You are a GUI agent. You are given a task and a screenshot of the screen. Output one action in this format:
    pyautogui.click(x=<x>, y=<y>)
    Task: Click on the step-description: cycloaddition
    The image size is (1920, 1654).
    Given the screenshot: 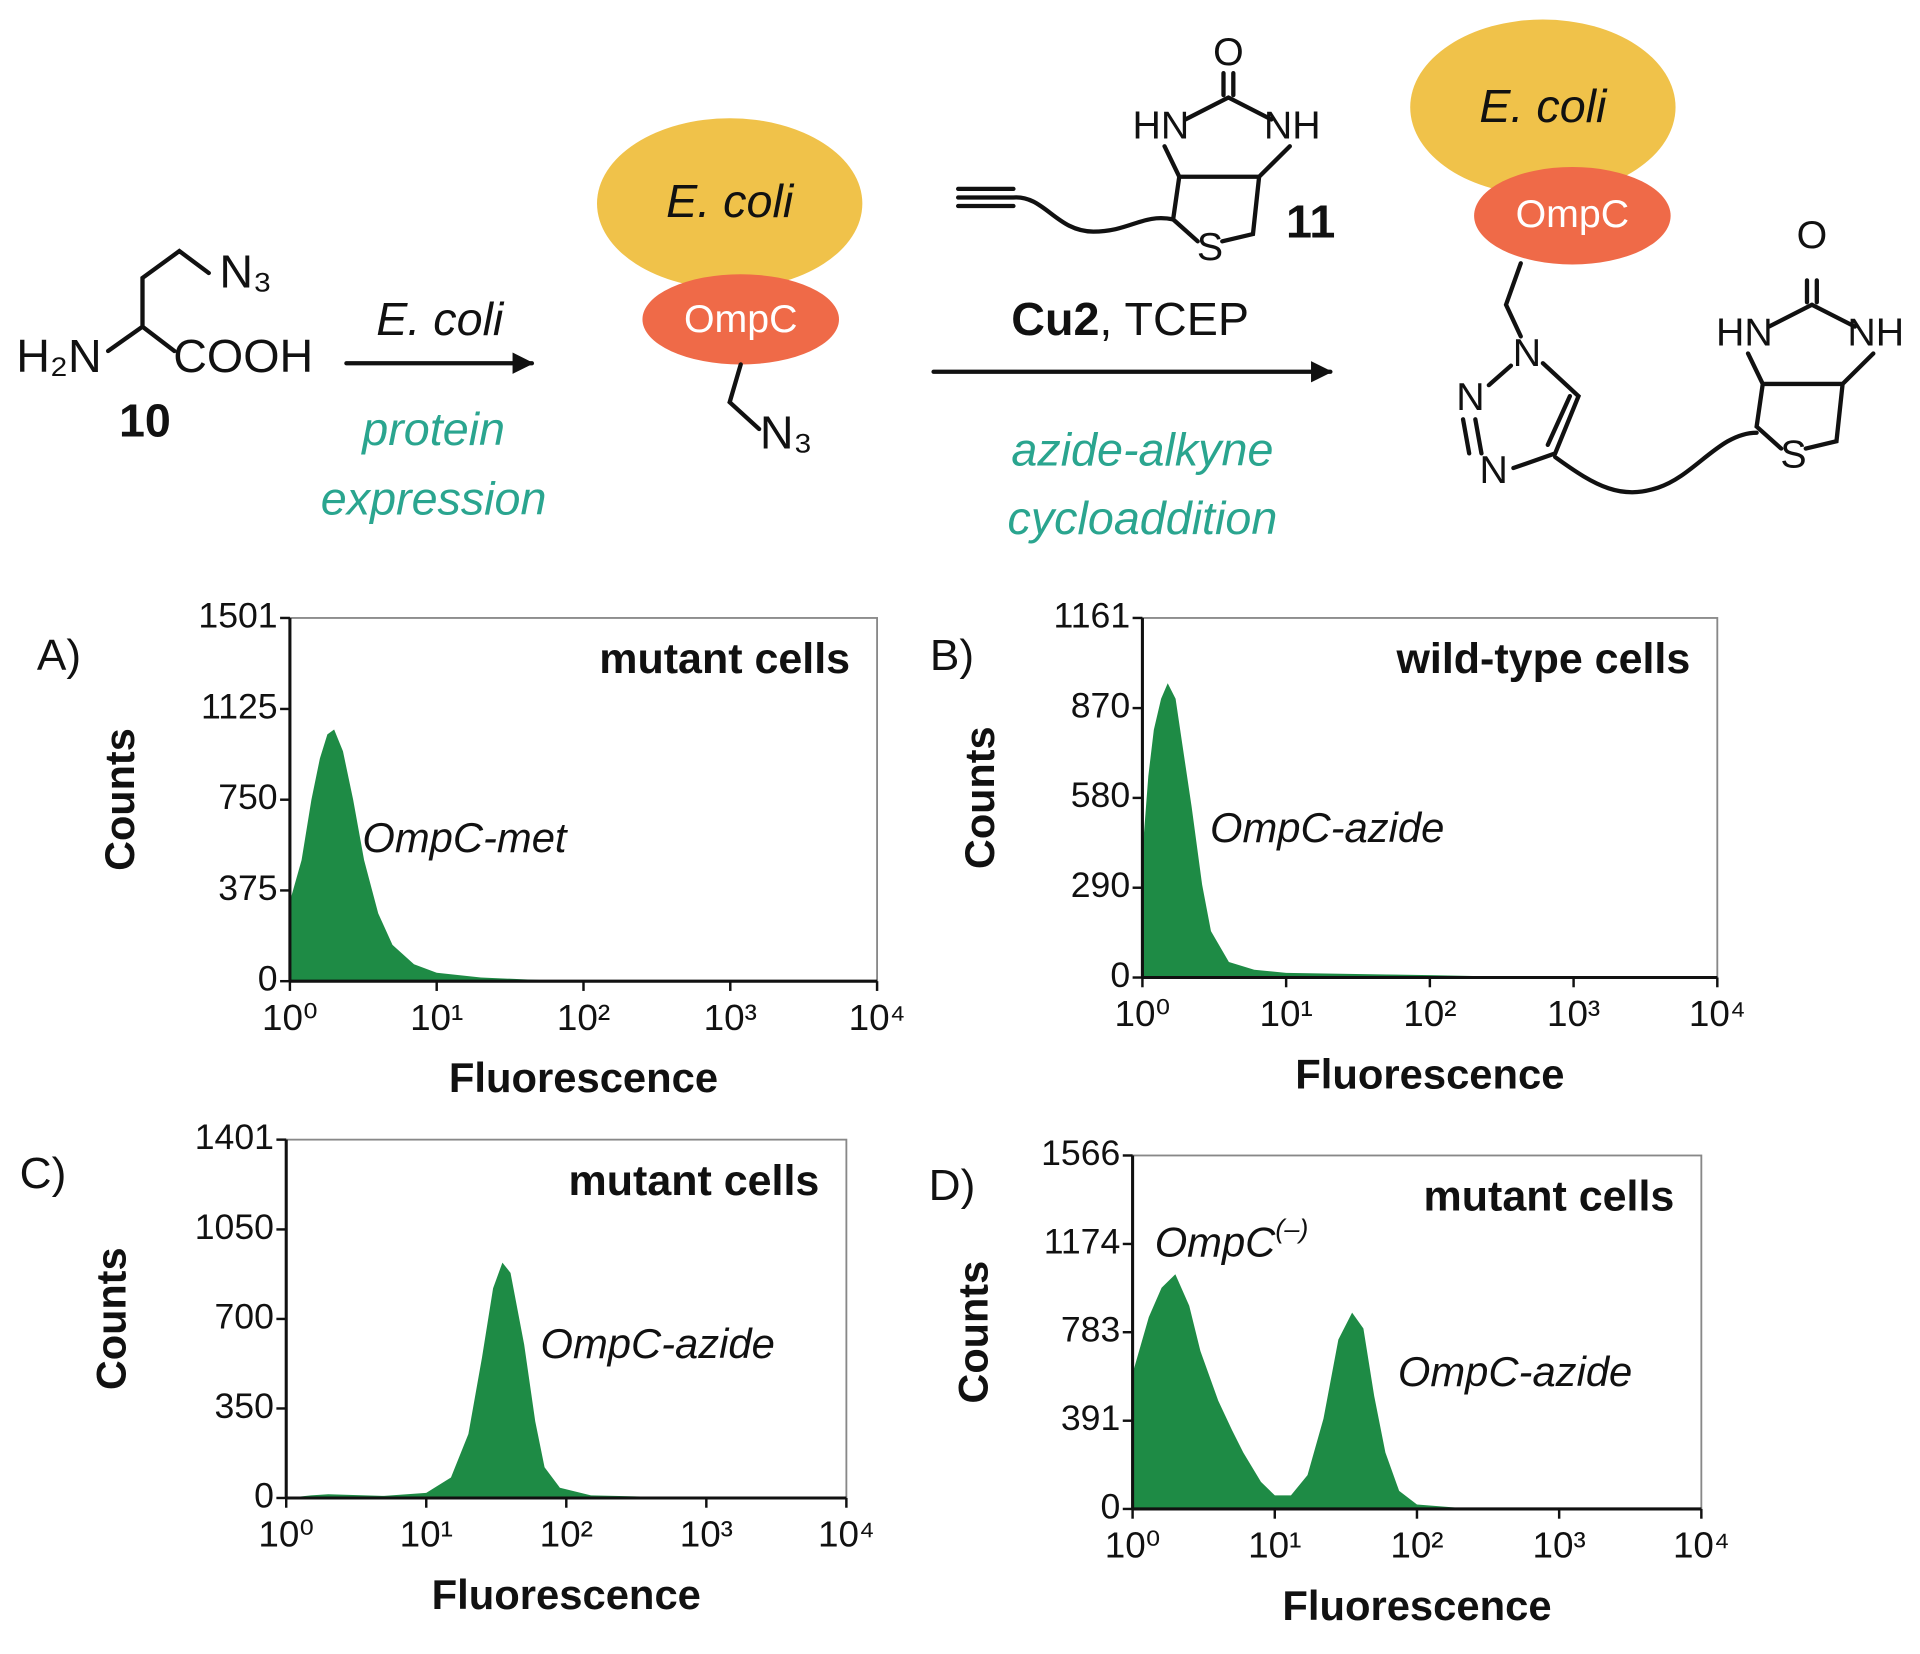 What is the action you would take?
    pyautogui.click(x=1143, y=518)
    